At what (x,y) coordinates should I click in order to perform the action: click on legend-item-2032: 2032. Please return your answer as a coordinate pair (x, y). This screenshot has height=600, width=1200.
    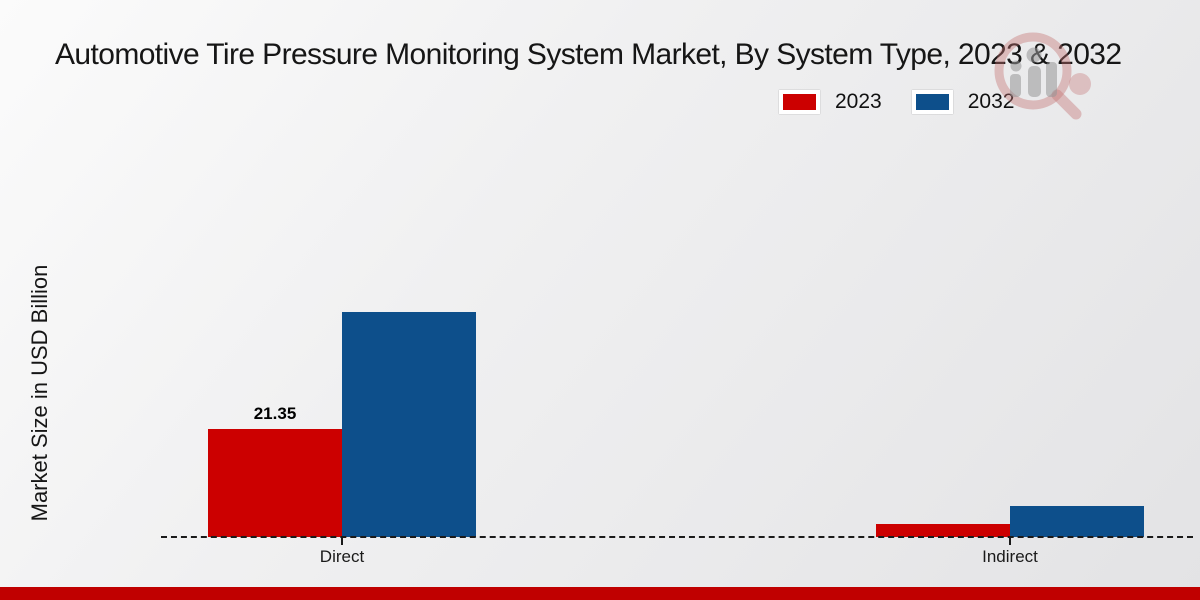
    Looking at the image, I should click on (963, 102).